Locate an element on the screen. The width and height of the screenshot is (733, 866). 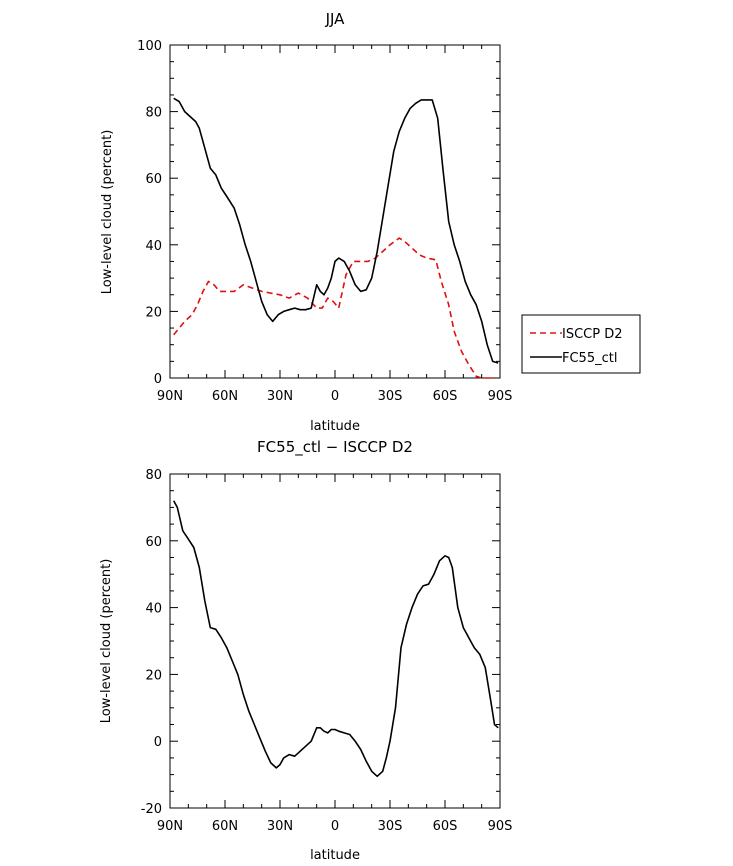
bottom-xtick-label: 90S is located at coordinates (500, 826).